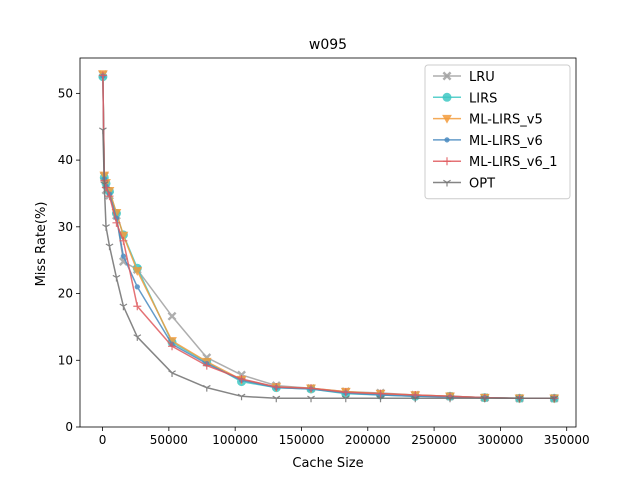 The height and width of the screenshot is (484, 640). I want to click on legend-label: LIRS, so click(483, 98).